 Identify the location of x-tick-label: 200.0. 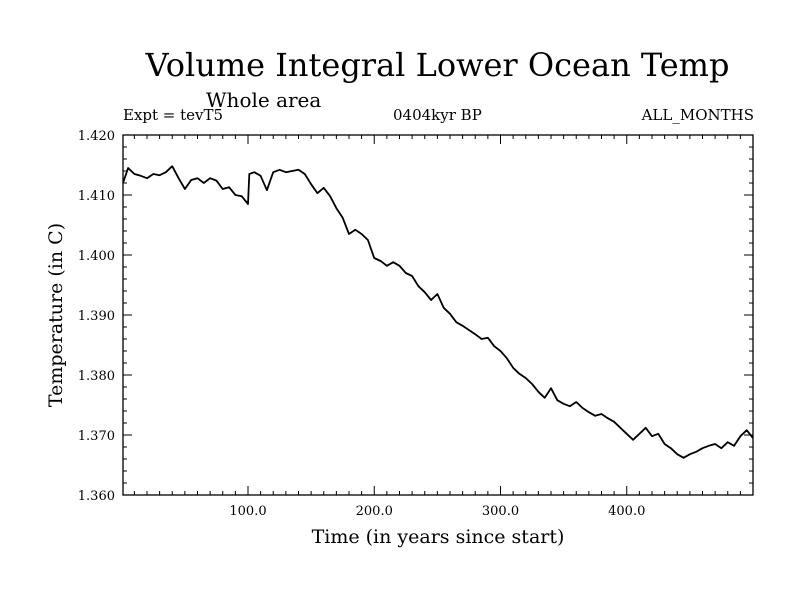
(374, 511).